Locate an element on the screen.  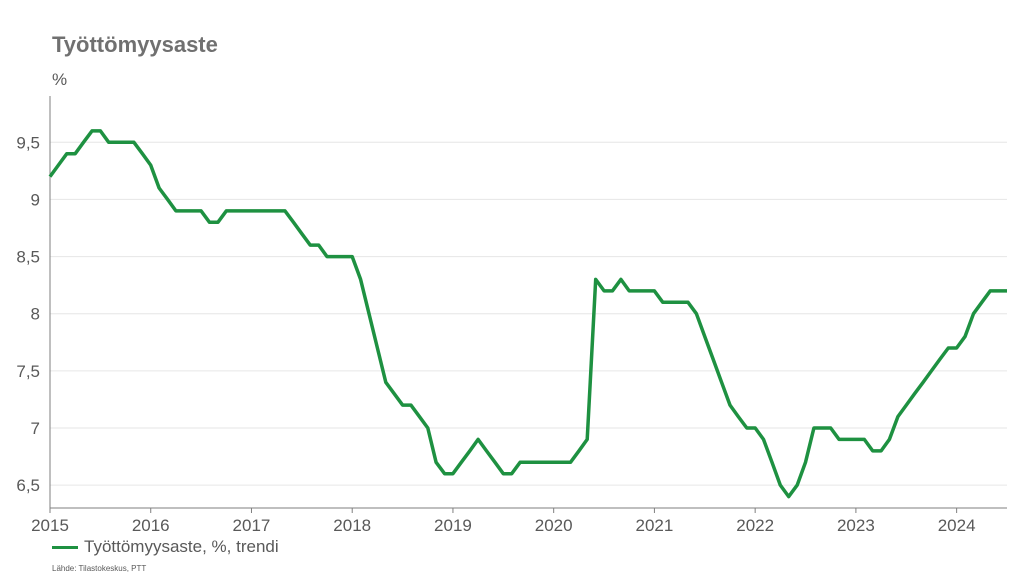
legend: Työttömyysaste, %, trendi is located at coordinates (165, 547).